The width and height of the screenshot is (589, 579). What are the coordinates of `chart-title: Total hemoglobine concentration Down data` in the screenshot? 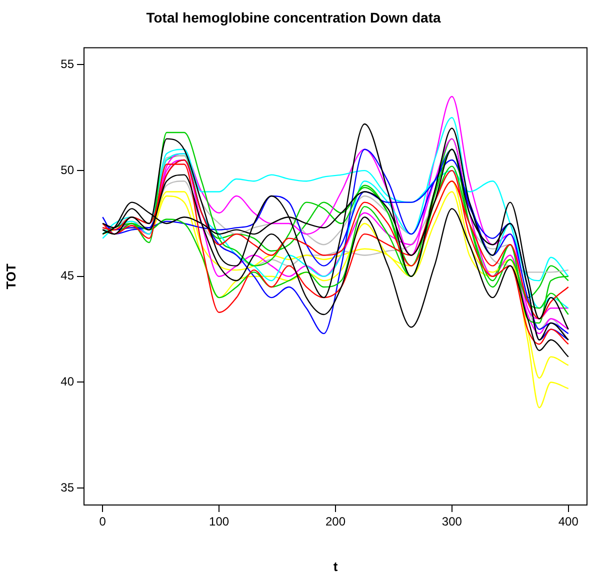 It's located at (293, 17).